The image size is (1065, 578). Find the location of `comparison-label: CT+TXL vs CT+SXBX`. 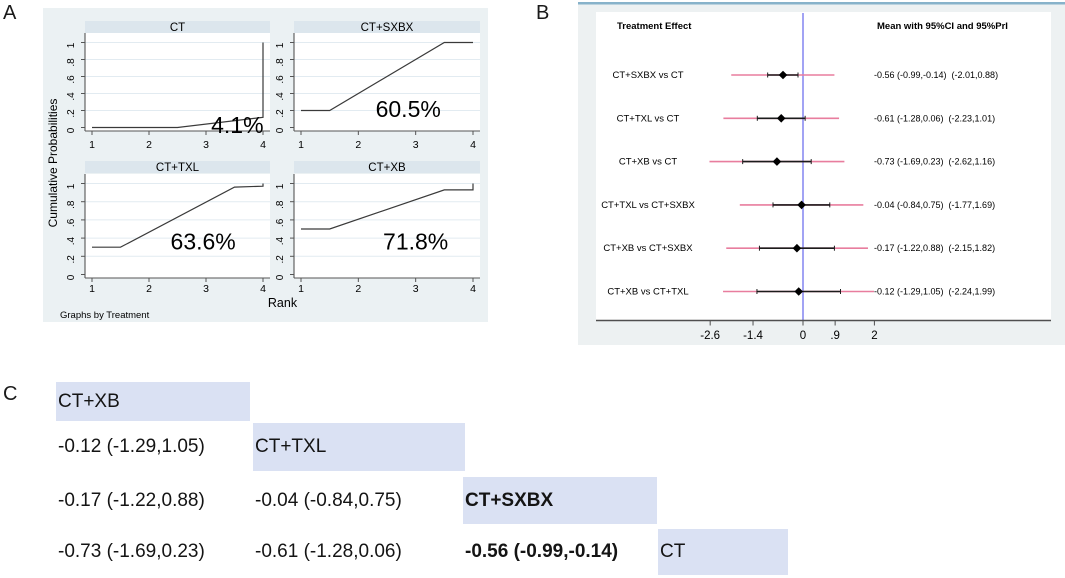

comparison-label: CT+TXL vs CT+SXBX is located at coordinates (648, 205).